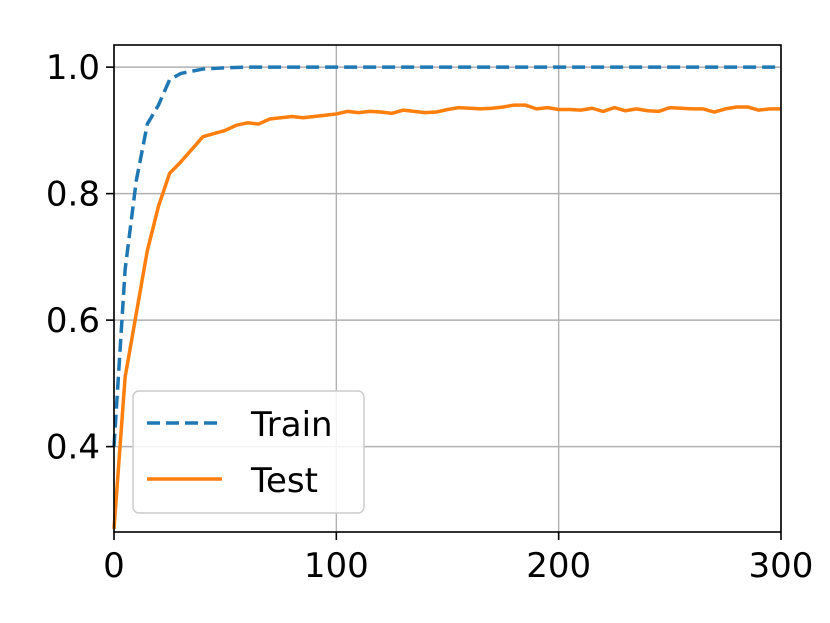  Describe the element at coordinates (73, 448) in the screenshot. I see `y-tick-label: 0.4` at that location.